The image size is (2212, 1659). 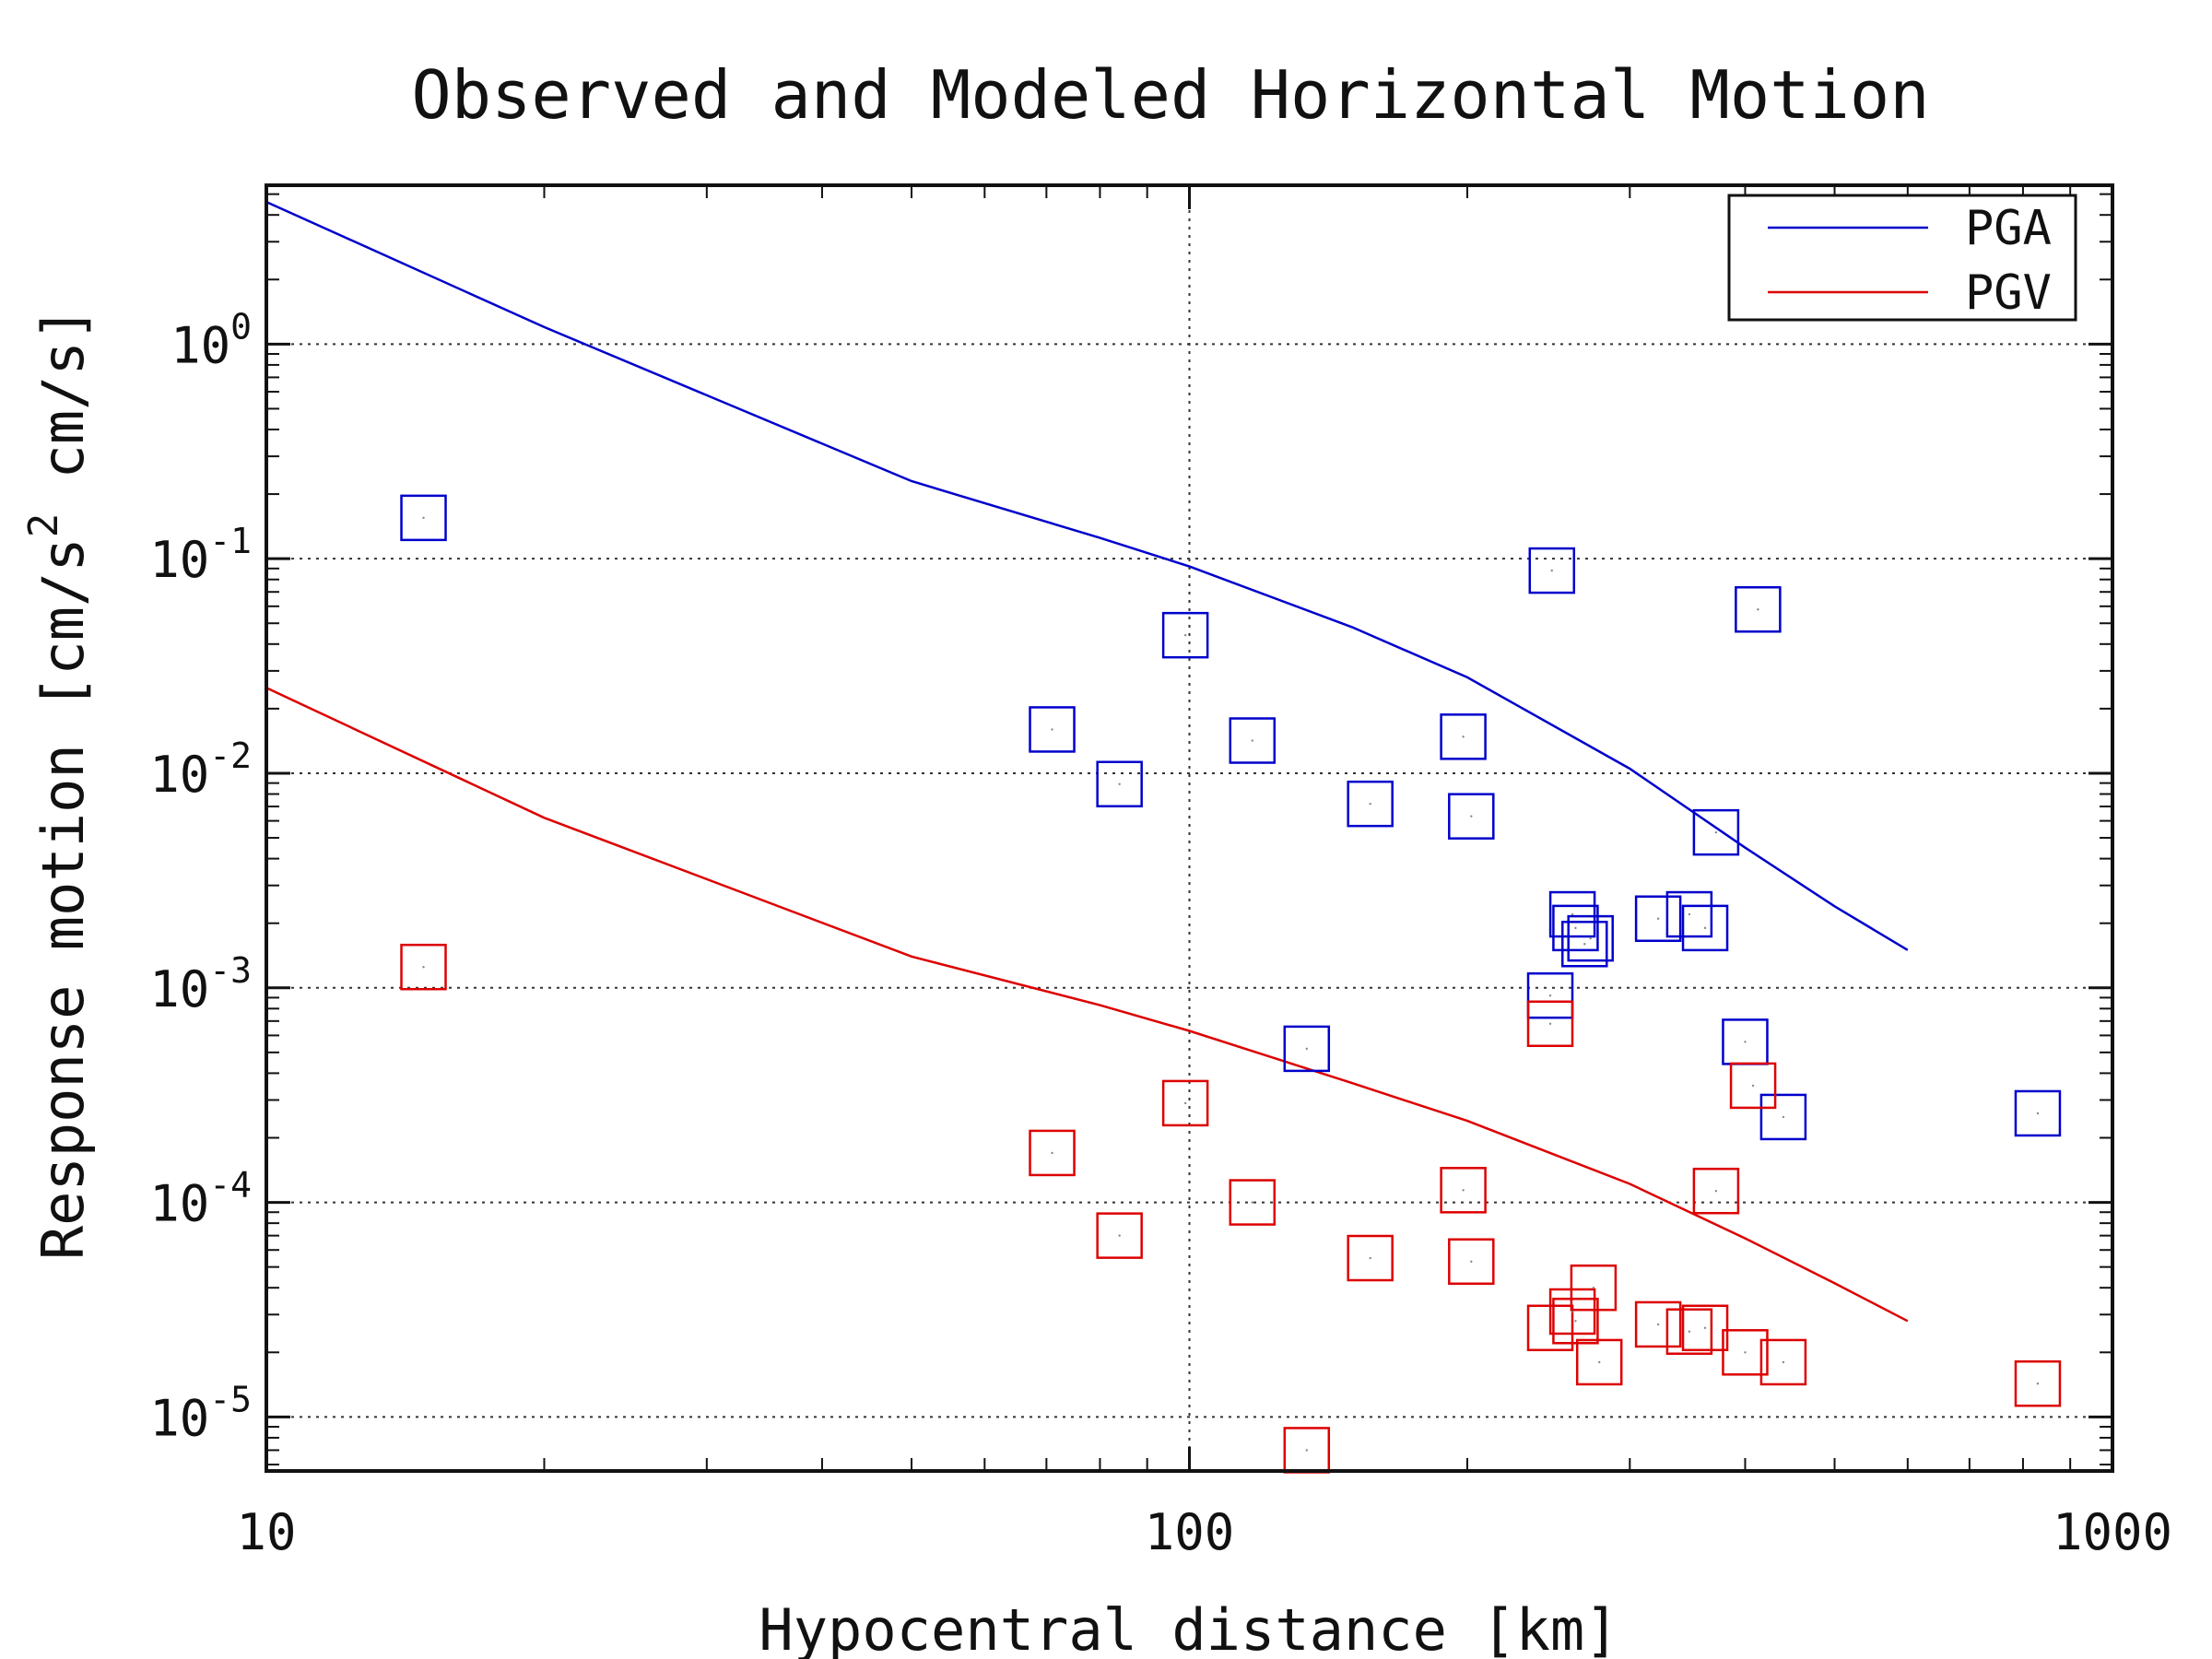 I want to click on y-tick-label: 10⁻², so click(x=200, y=769).